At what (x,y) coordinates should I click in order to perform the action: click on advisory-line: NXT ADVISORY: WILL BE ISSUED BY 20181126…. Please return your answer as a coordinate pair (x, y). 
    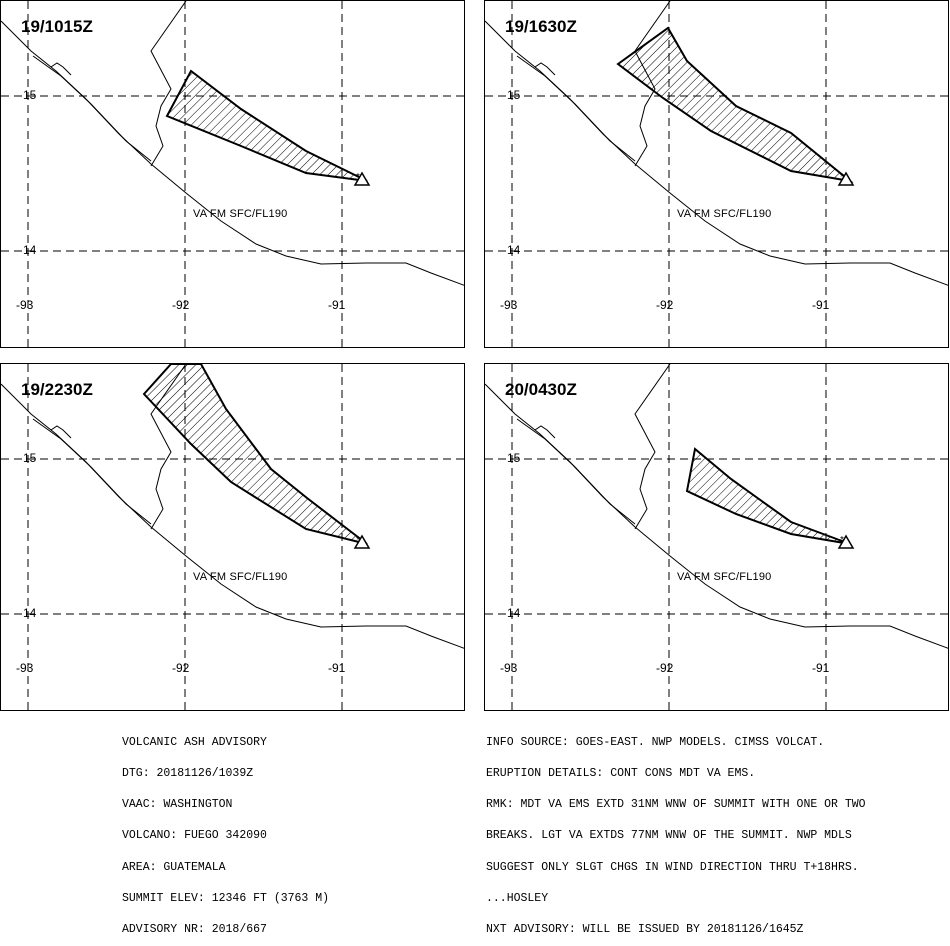
    Looking at the image, I should click on (645, 930).